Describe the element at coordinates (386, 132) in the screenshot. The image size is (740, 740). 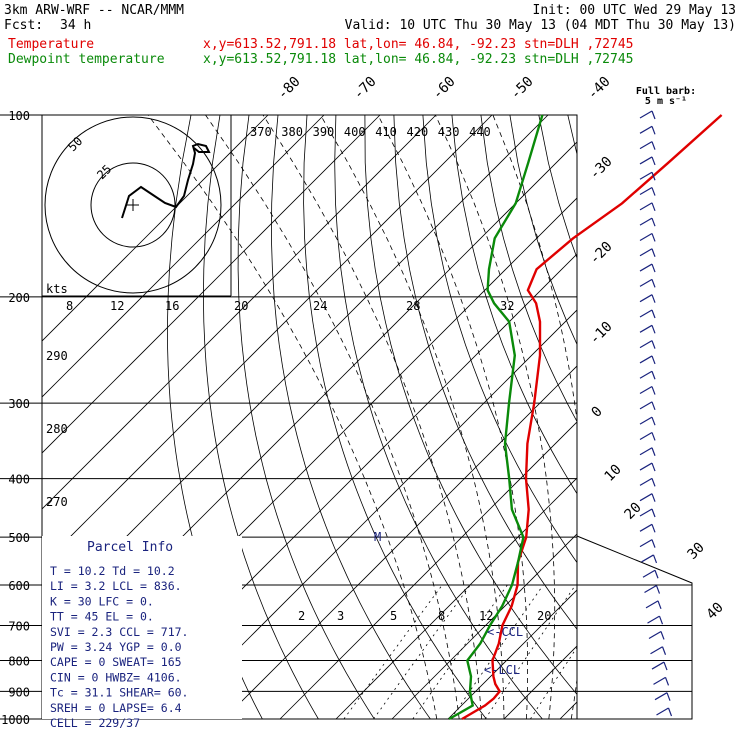
I see `theta-label: 410` at that location.